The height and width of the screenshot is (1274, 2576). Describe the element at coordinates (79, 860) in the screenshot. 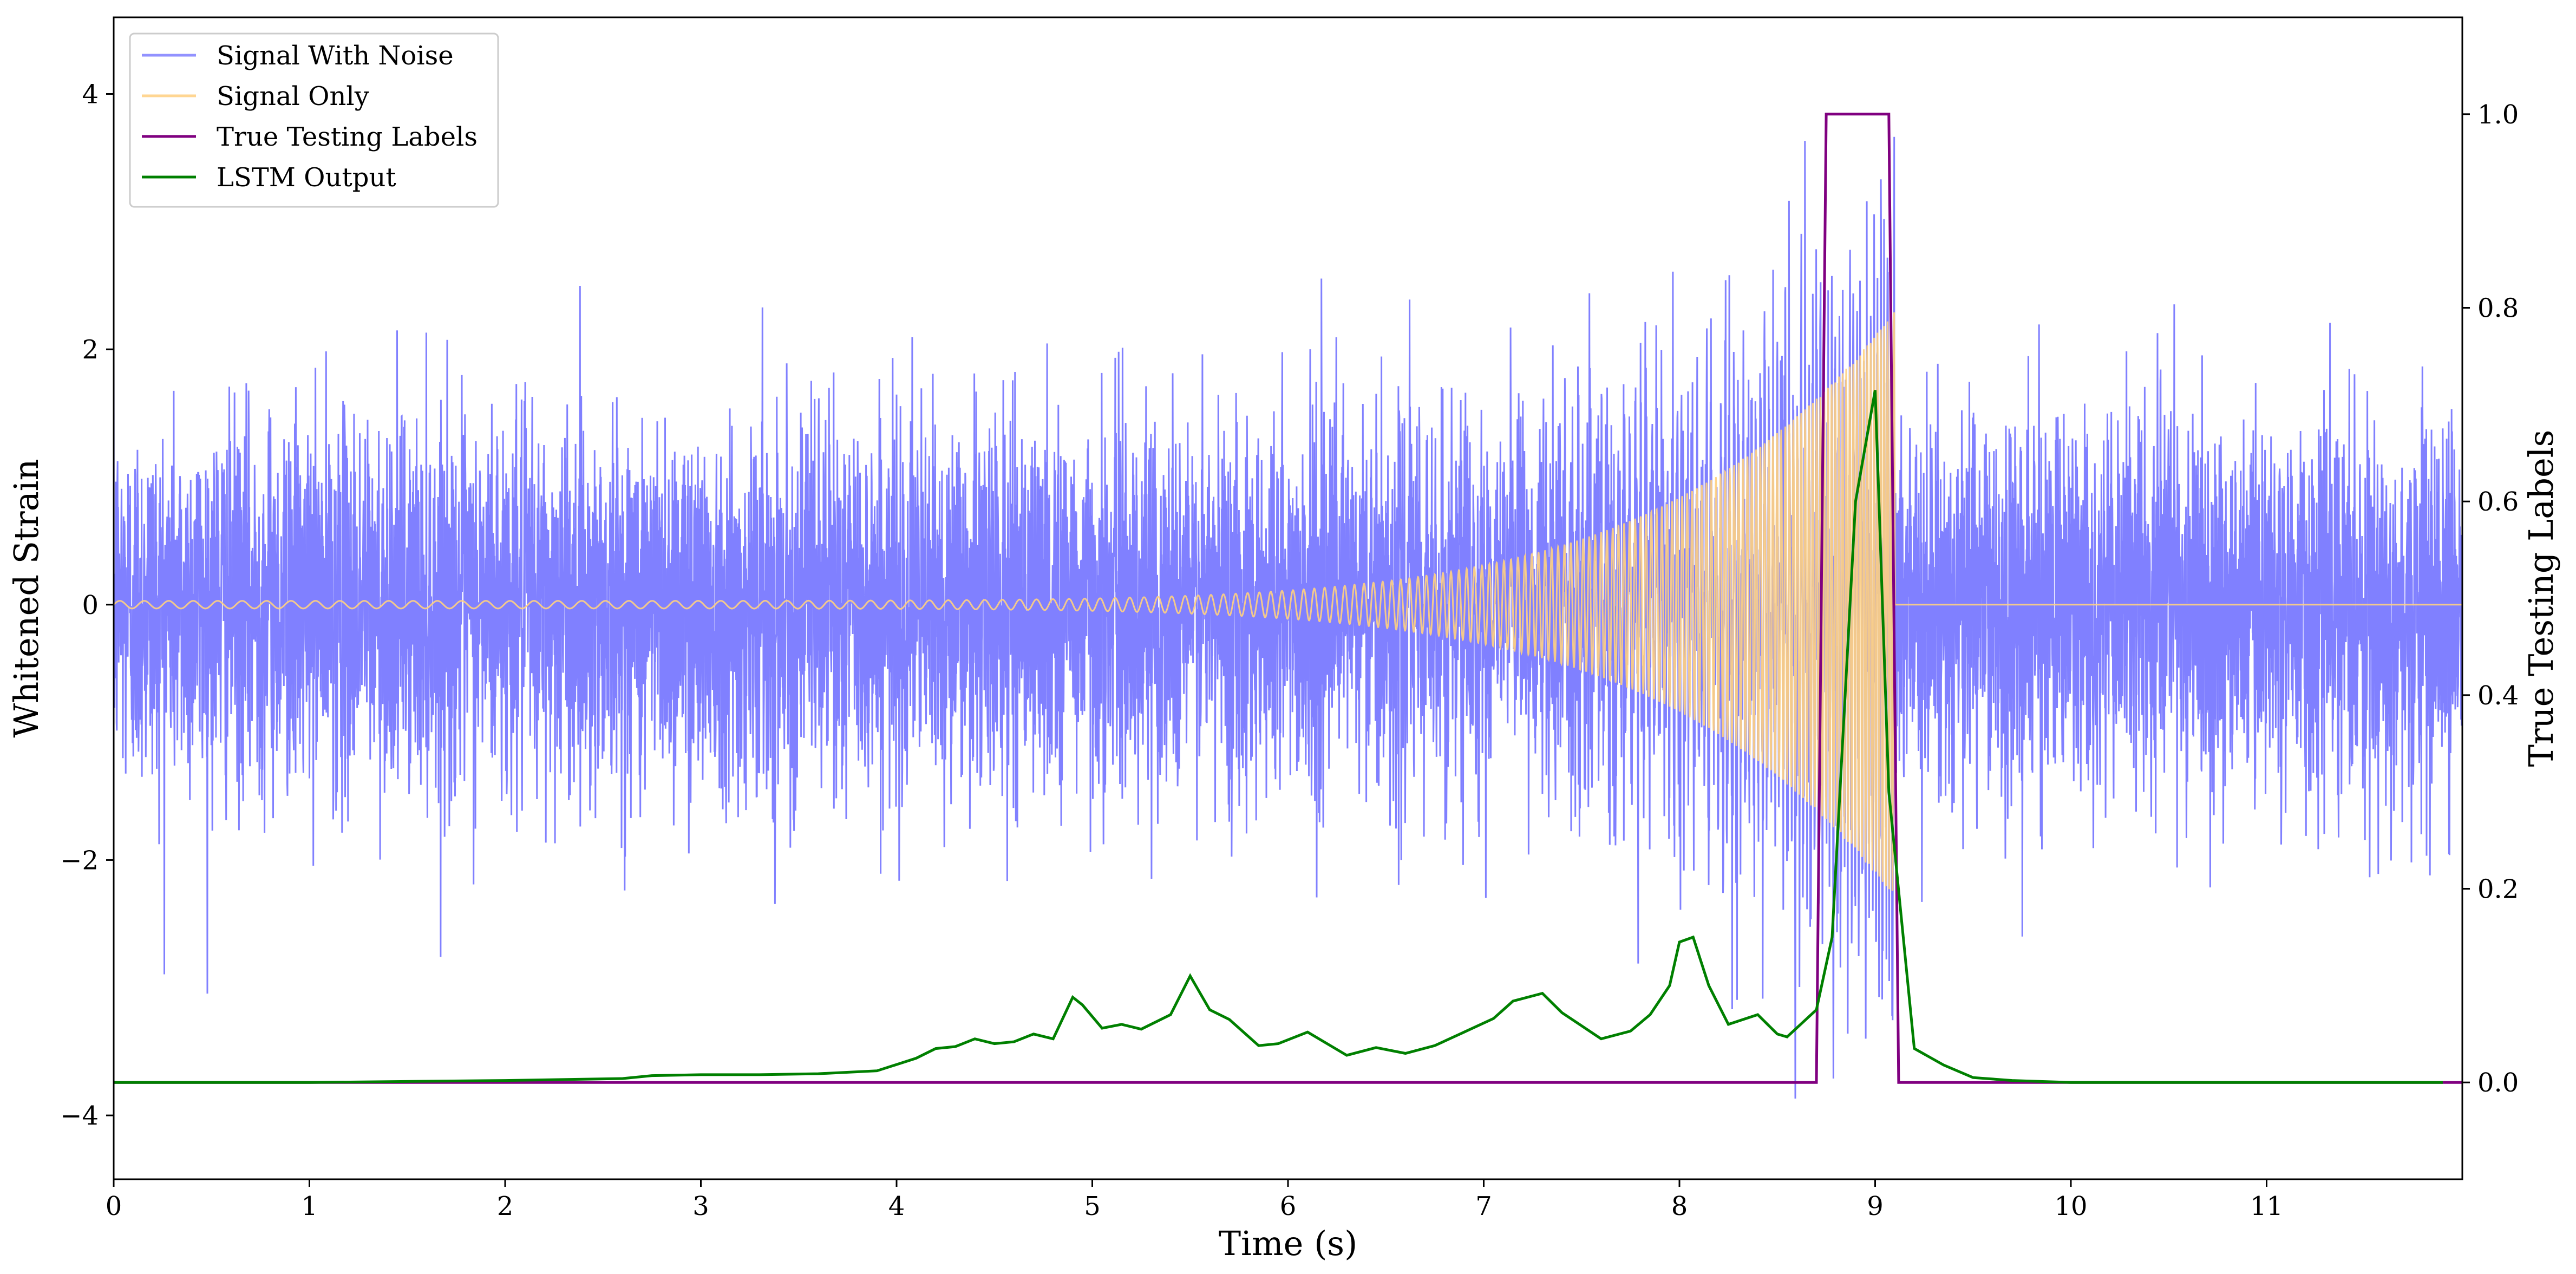

I see `y-tick-label: −2` at that location.